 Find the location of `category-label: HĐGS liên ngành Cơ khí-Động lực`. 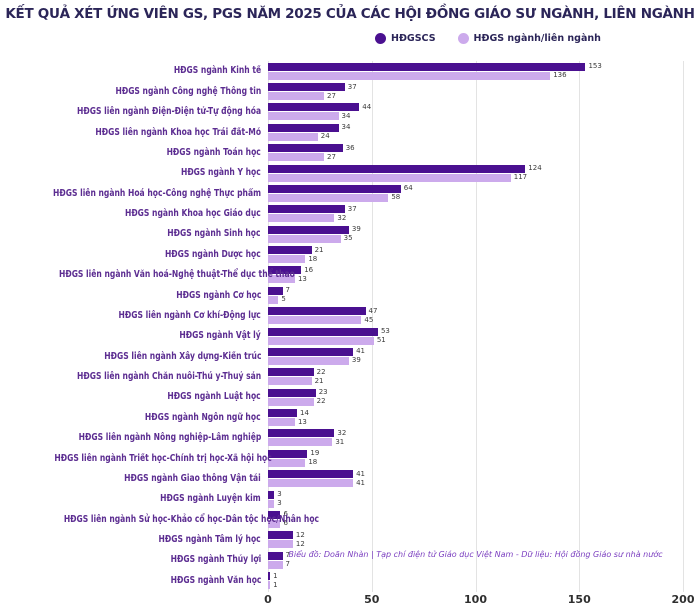

category-label: HĐGS liên ngành Cơ khí-Động lực is located at coordinates (189, 315).